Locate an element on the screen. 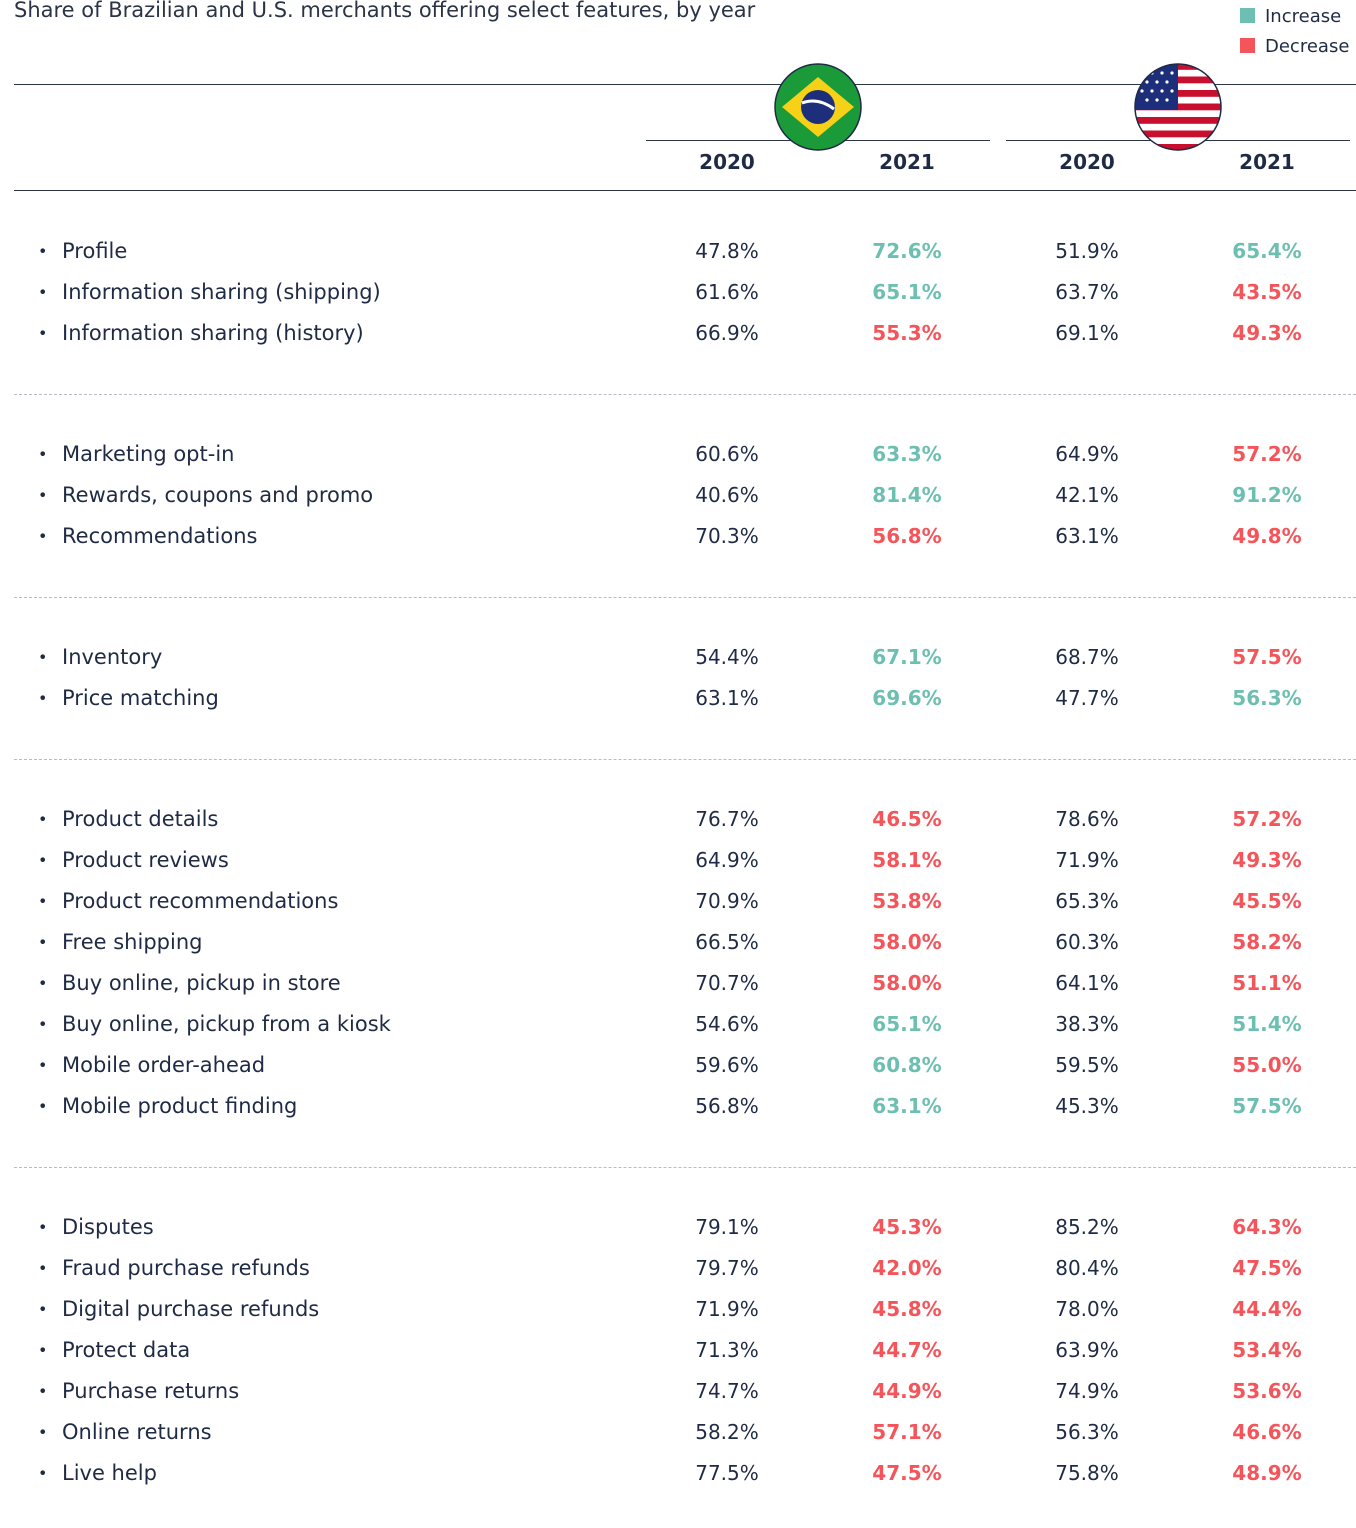 The width and height of the screenshot is (1356, 1528). cell-value: 44.9% is located at coordinates (907, 1391).